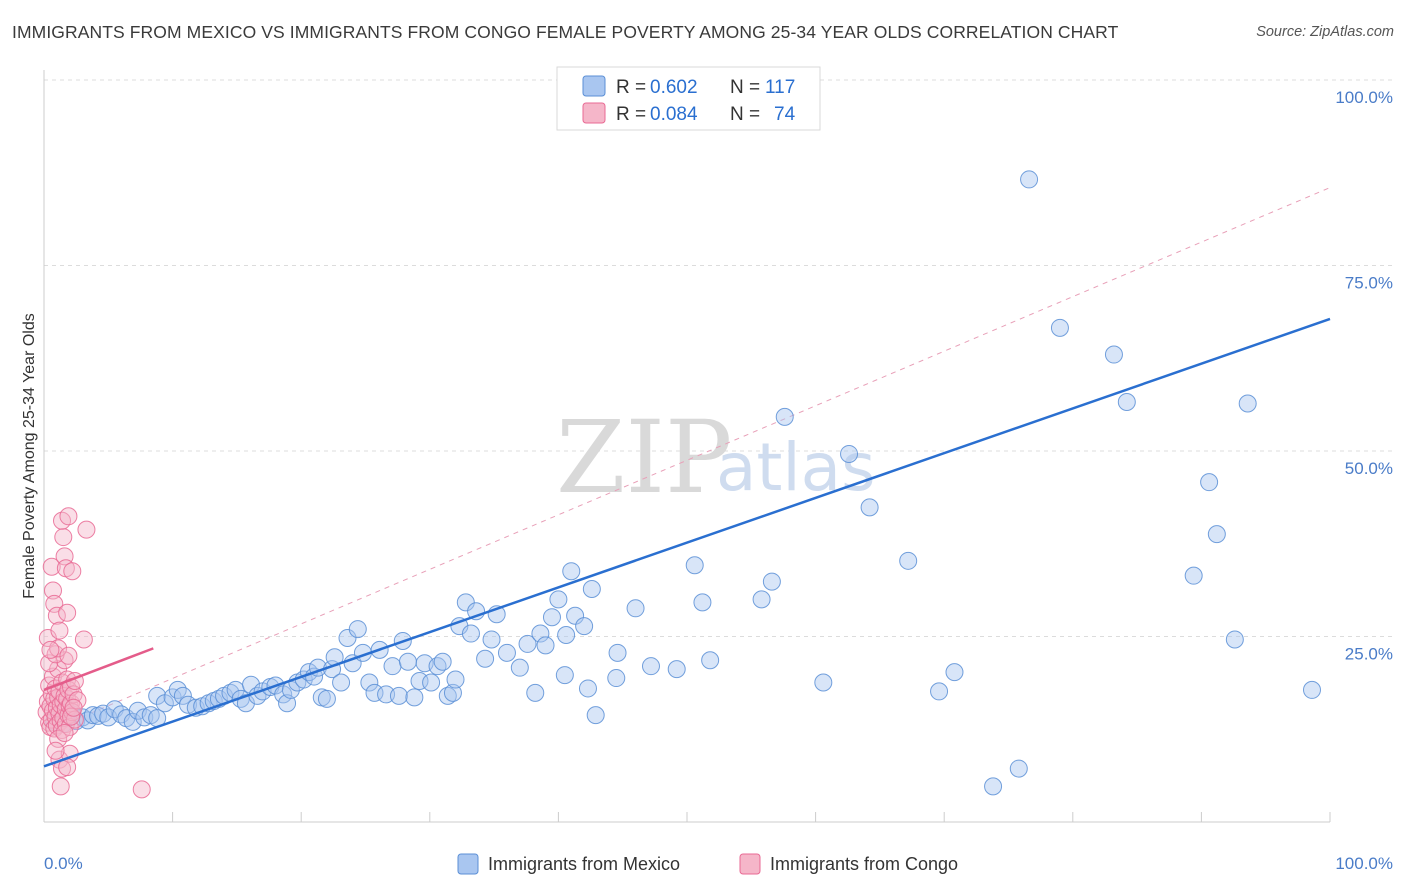 The height and width of the screenshot is (892, 1406). Describe the element at coordinates (594, 113) in the screenshot. I see `legend-congo-swatch` at that location.